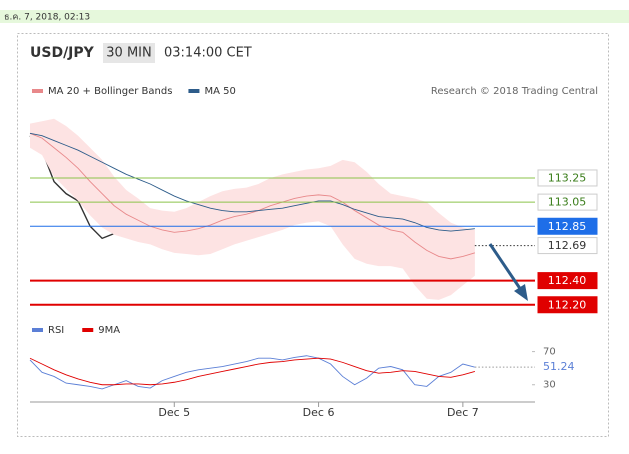 The image size is (629, 454). I want to click on level-label: 113.05, so click(567, 202).